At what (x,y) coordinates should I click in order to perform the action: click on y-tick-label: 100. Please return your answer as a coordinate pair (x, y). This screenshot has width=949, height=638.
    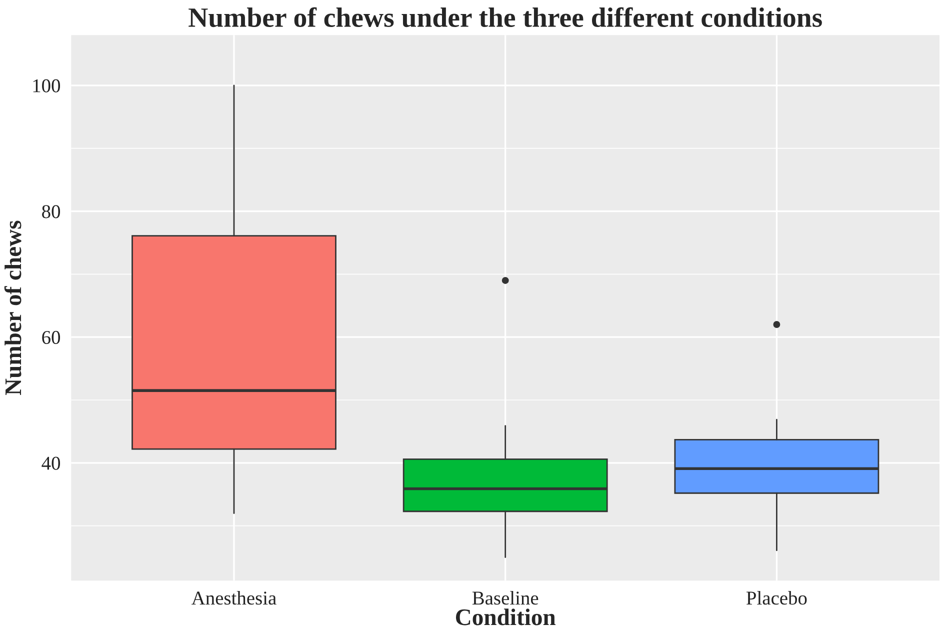
    Looking at the image, I should click on (46, 85).